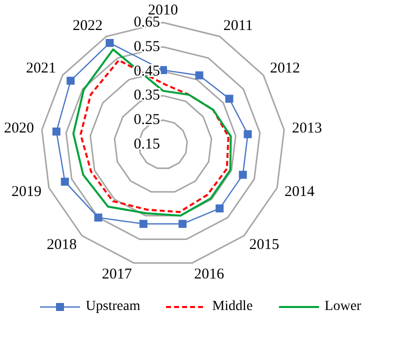  I want to click on spoke-label: 2012, so click(285, 68).